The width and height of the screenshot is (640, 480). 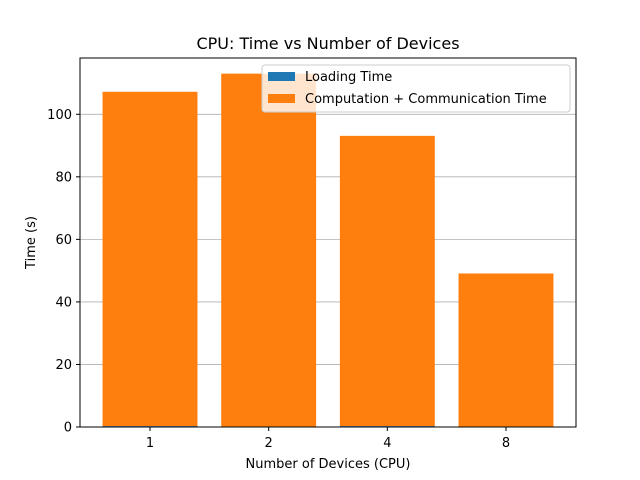 I want to click on x-tick-label-2: 2, so click(x=269, y=443).